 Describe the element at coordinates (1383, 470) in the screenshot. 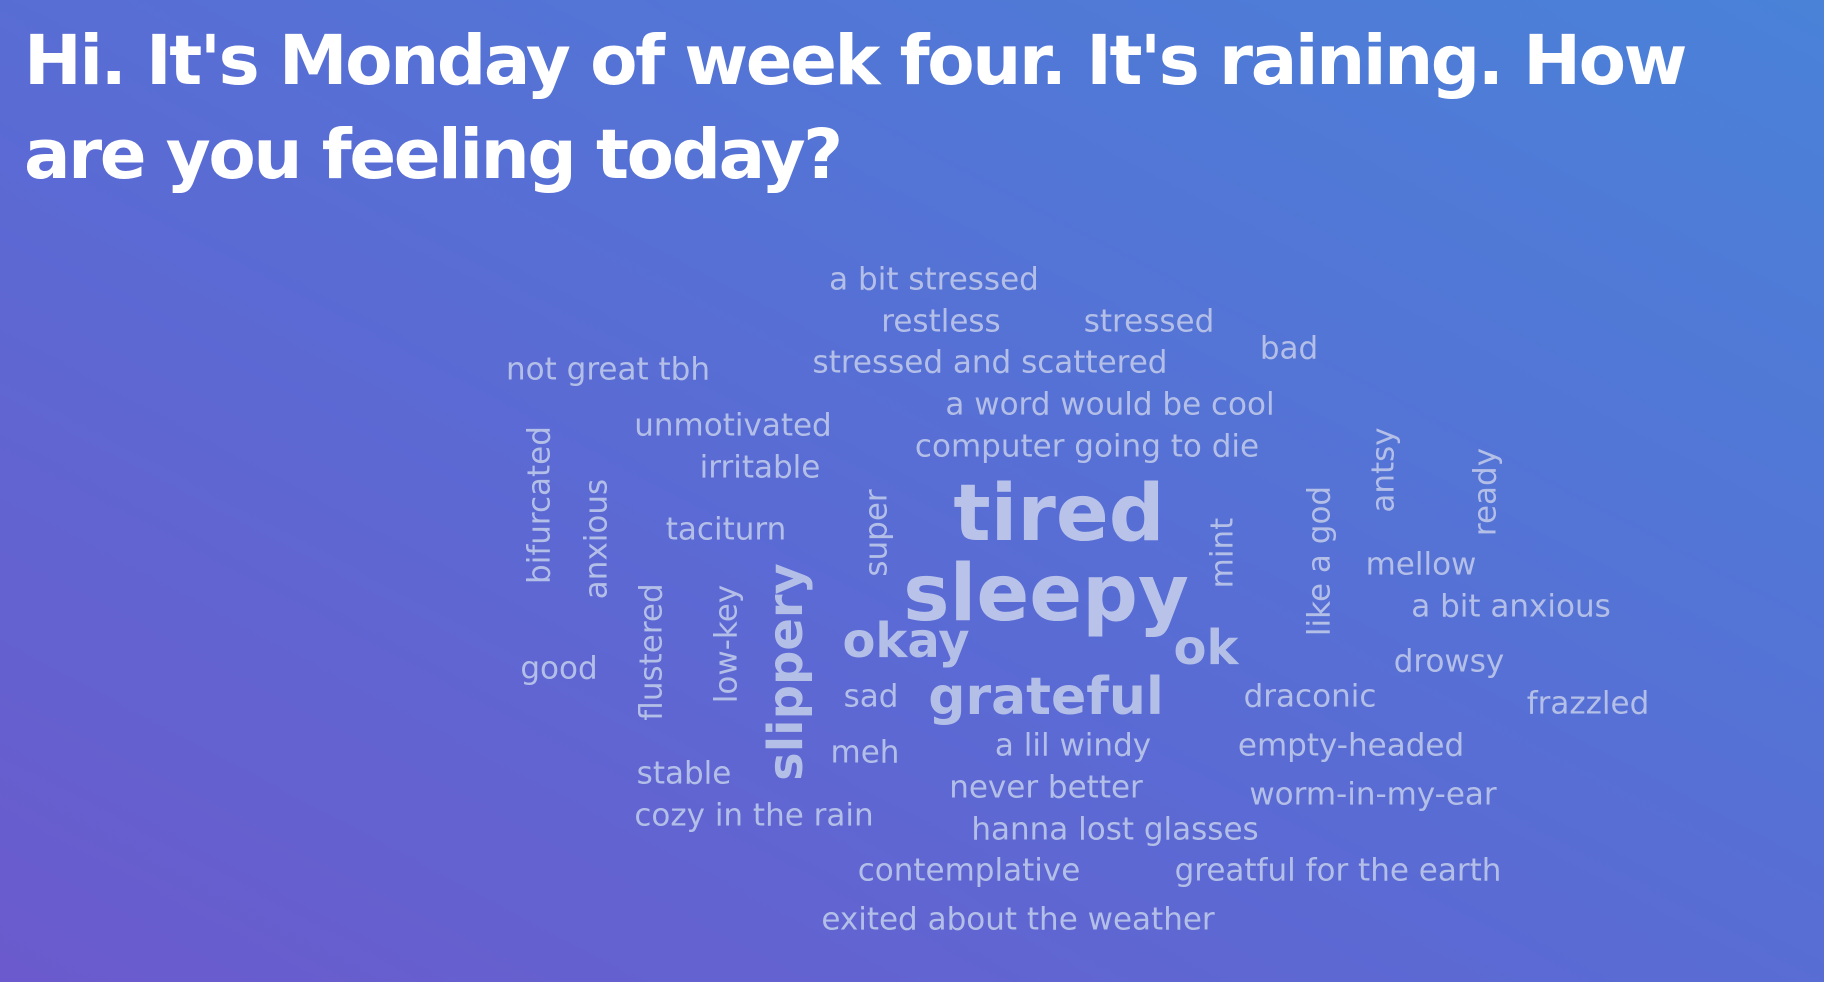

I see `word-antsy: antsy` at that location.